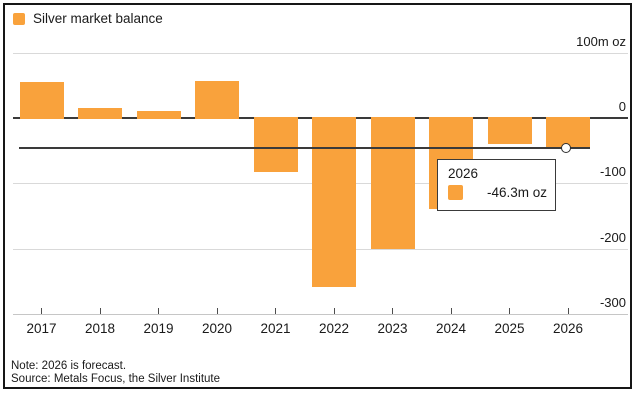  Describe the element at coordinates (158, 328) in the screenshot. I see `x-axis-label-2019: 2019` at that location.